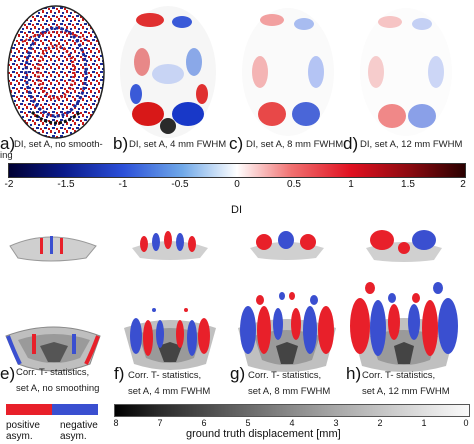 This screenshot has width=474, height=444. What do you see at coordinates (285, 375) in the screenshot?
I see `panel-g-caption: Corr. T- statistics,` at bounding box center [285, 375].